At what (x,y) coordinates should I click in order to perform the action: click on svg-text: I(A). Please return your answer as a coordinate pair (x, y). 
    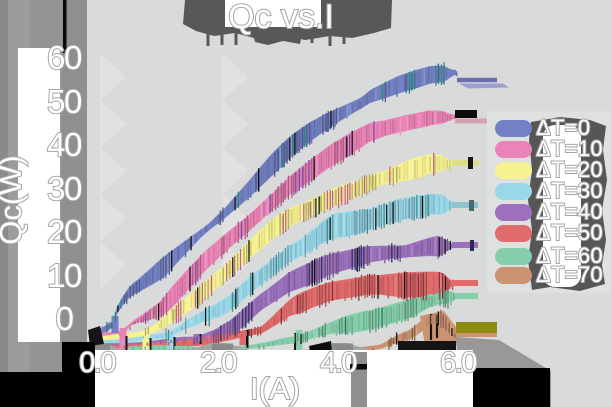
    Looking at the image, I should click on (275, 388).